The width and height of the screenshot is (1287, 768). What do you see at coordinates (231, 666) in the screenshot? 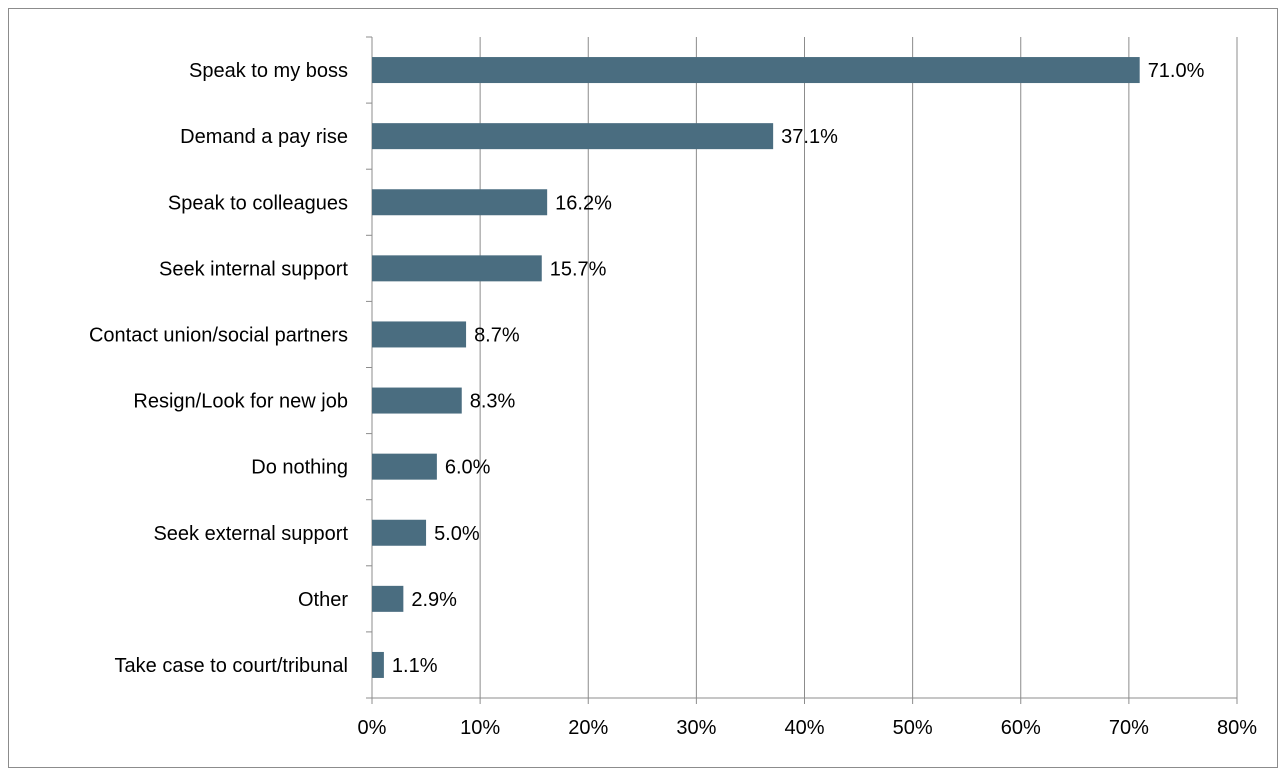
I see `category-label: Take case to court/tribunal` at bounding box center [231, 666].